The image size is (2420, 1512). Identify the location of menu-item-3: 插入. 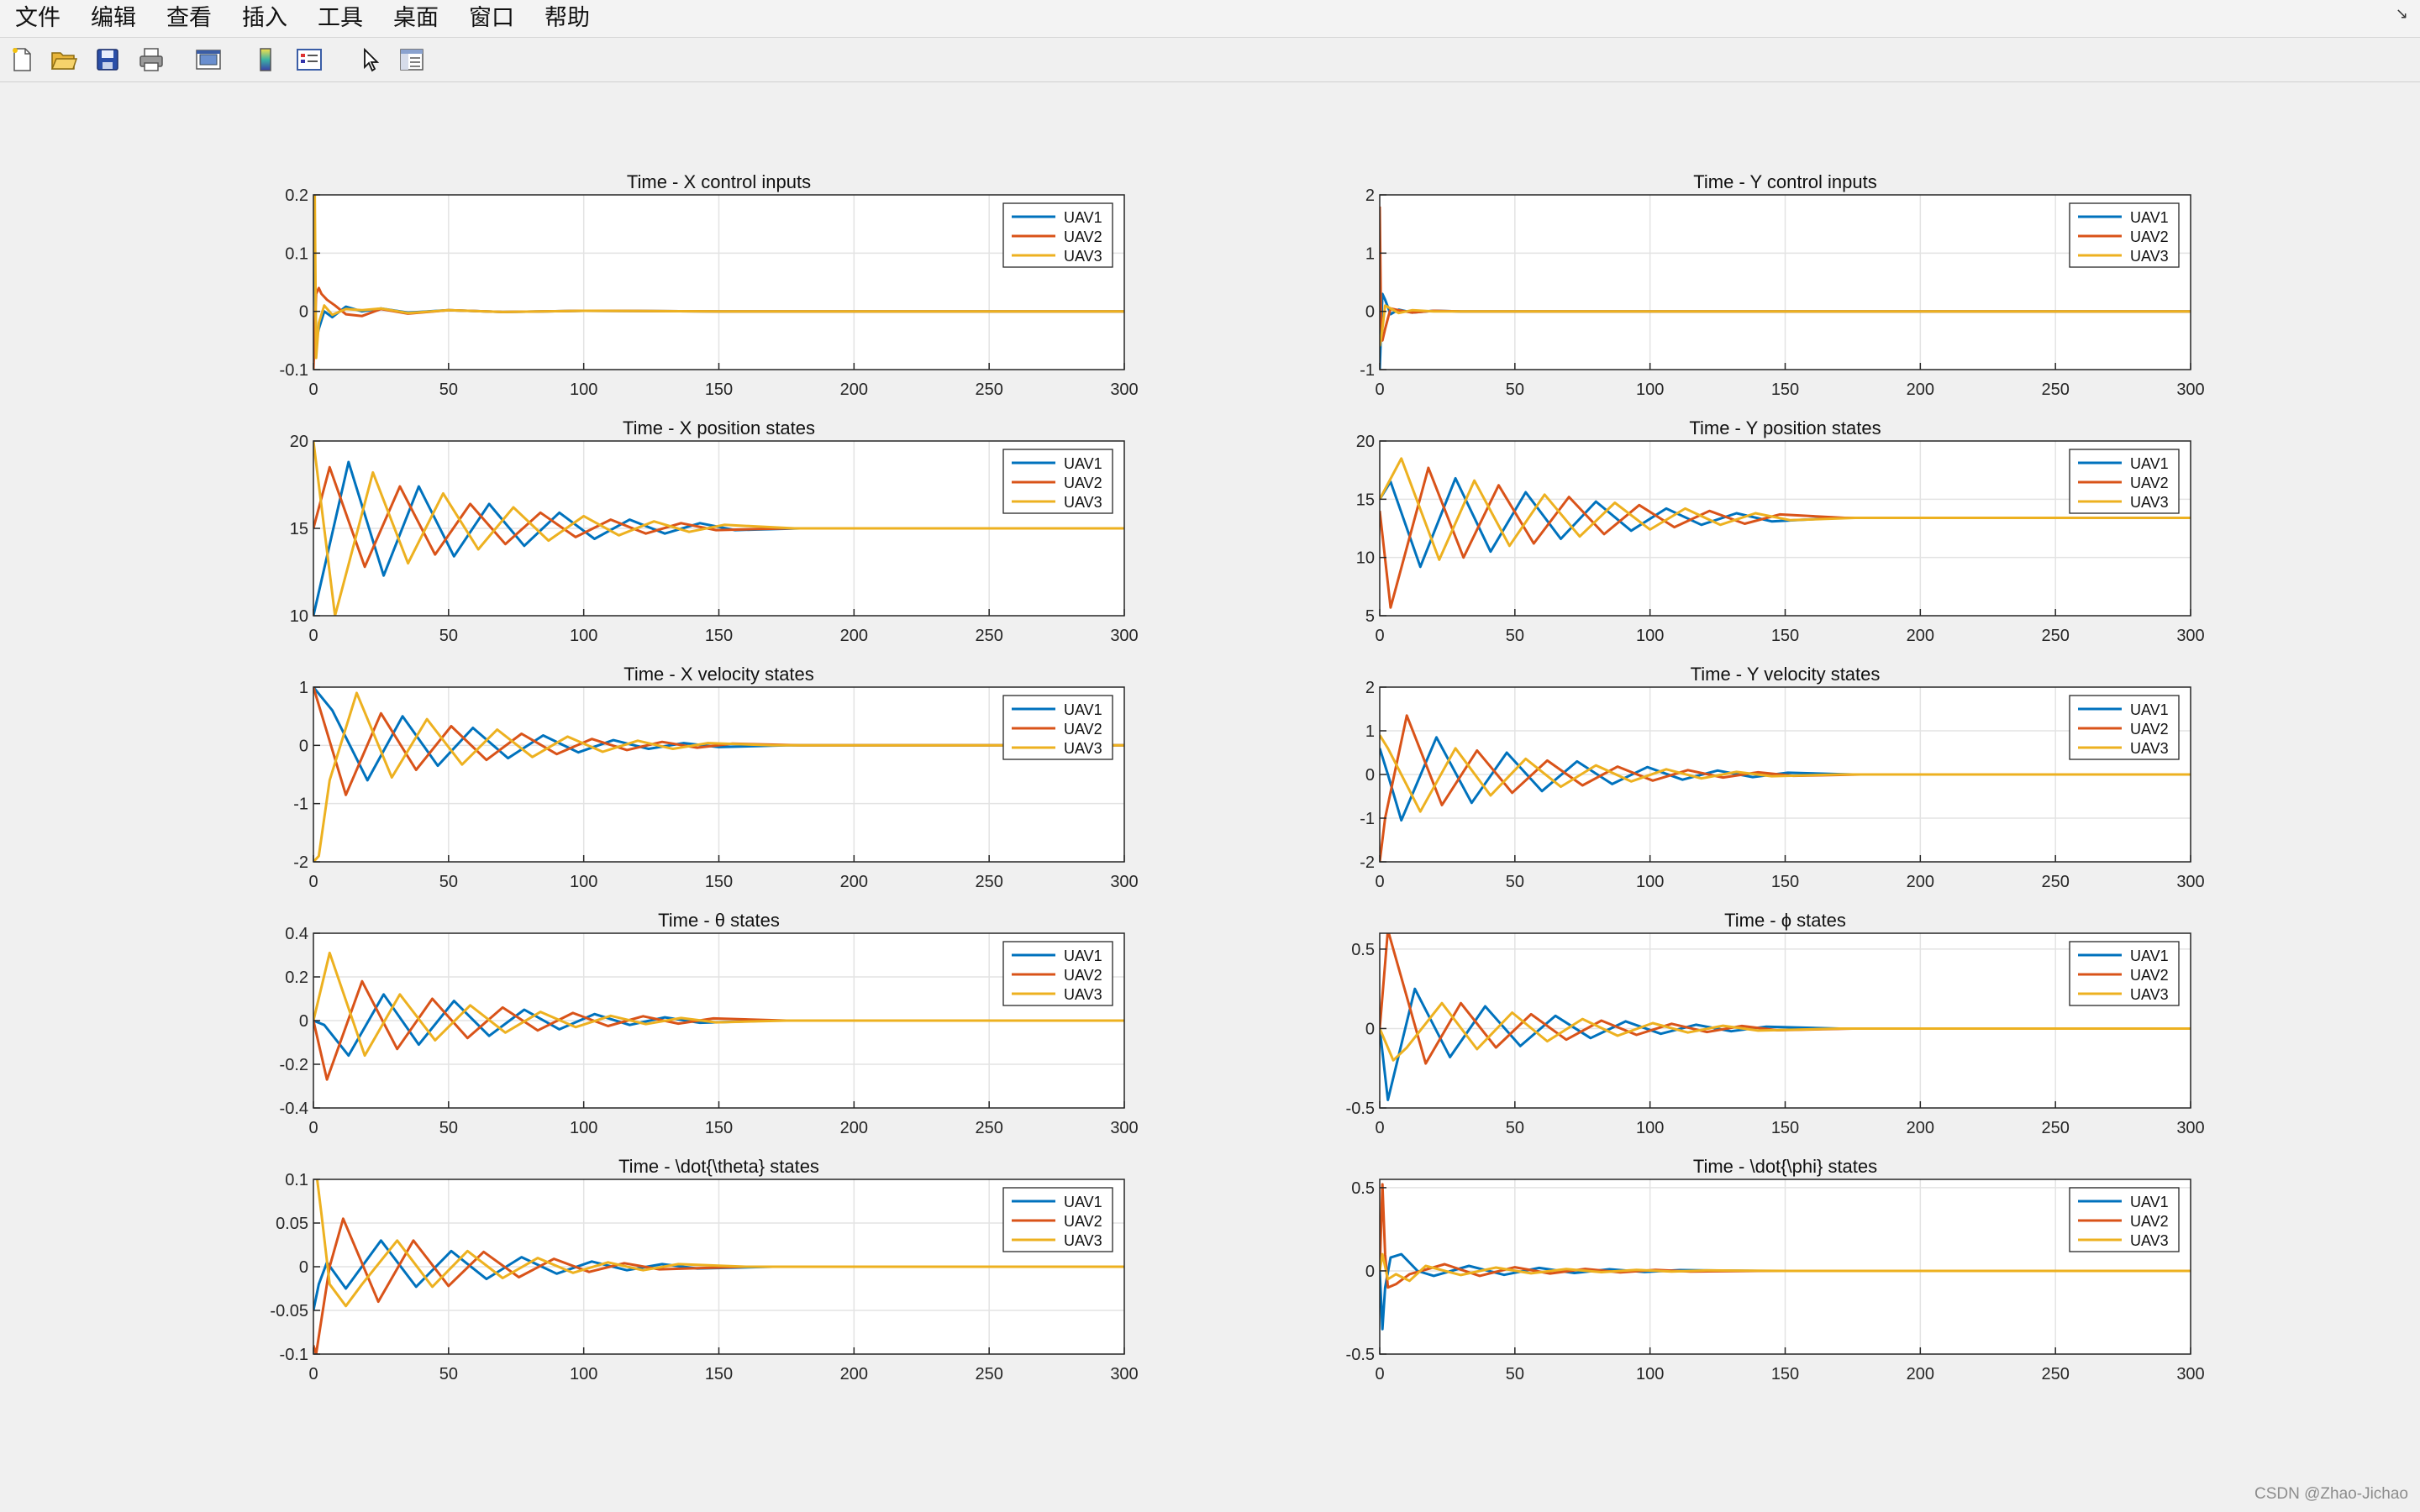
(264, 18).